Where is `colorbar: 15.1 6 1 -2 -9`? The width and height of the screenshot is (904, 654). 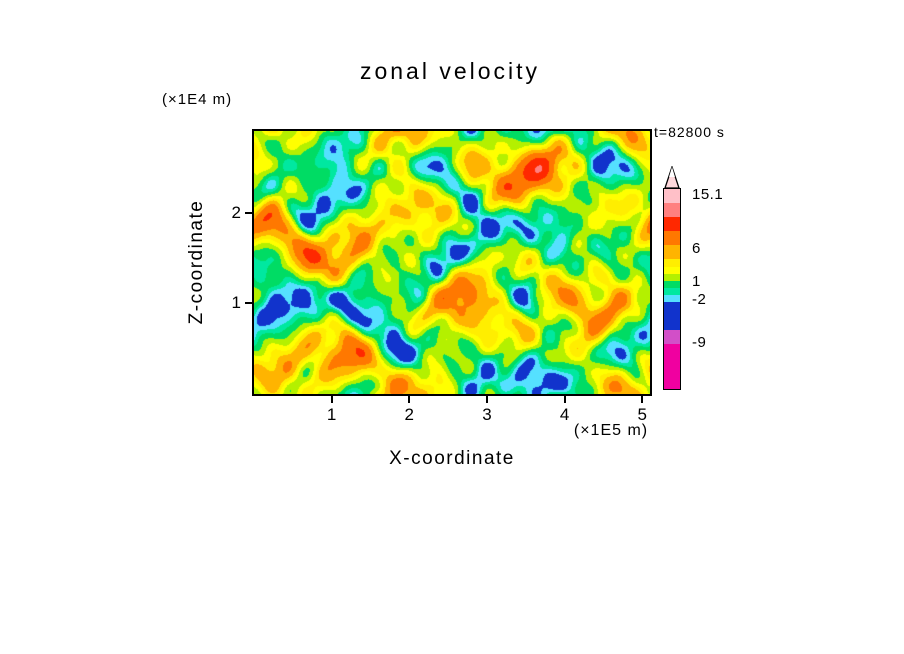
colorbar: 15.1 6 1 -2 -9 is located at coordinates (692, 278).